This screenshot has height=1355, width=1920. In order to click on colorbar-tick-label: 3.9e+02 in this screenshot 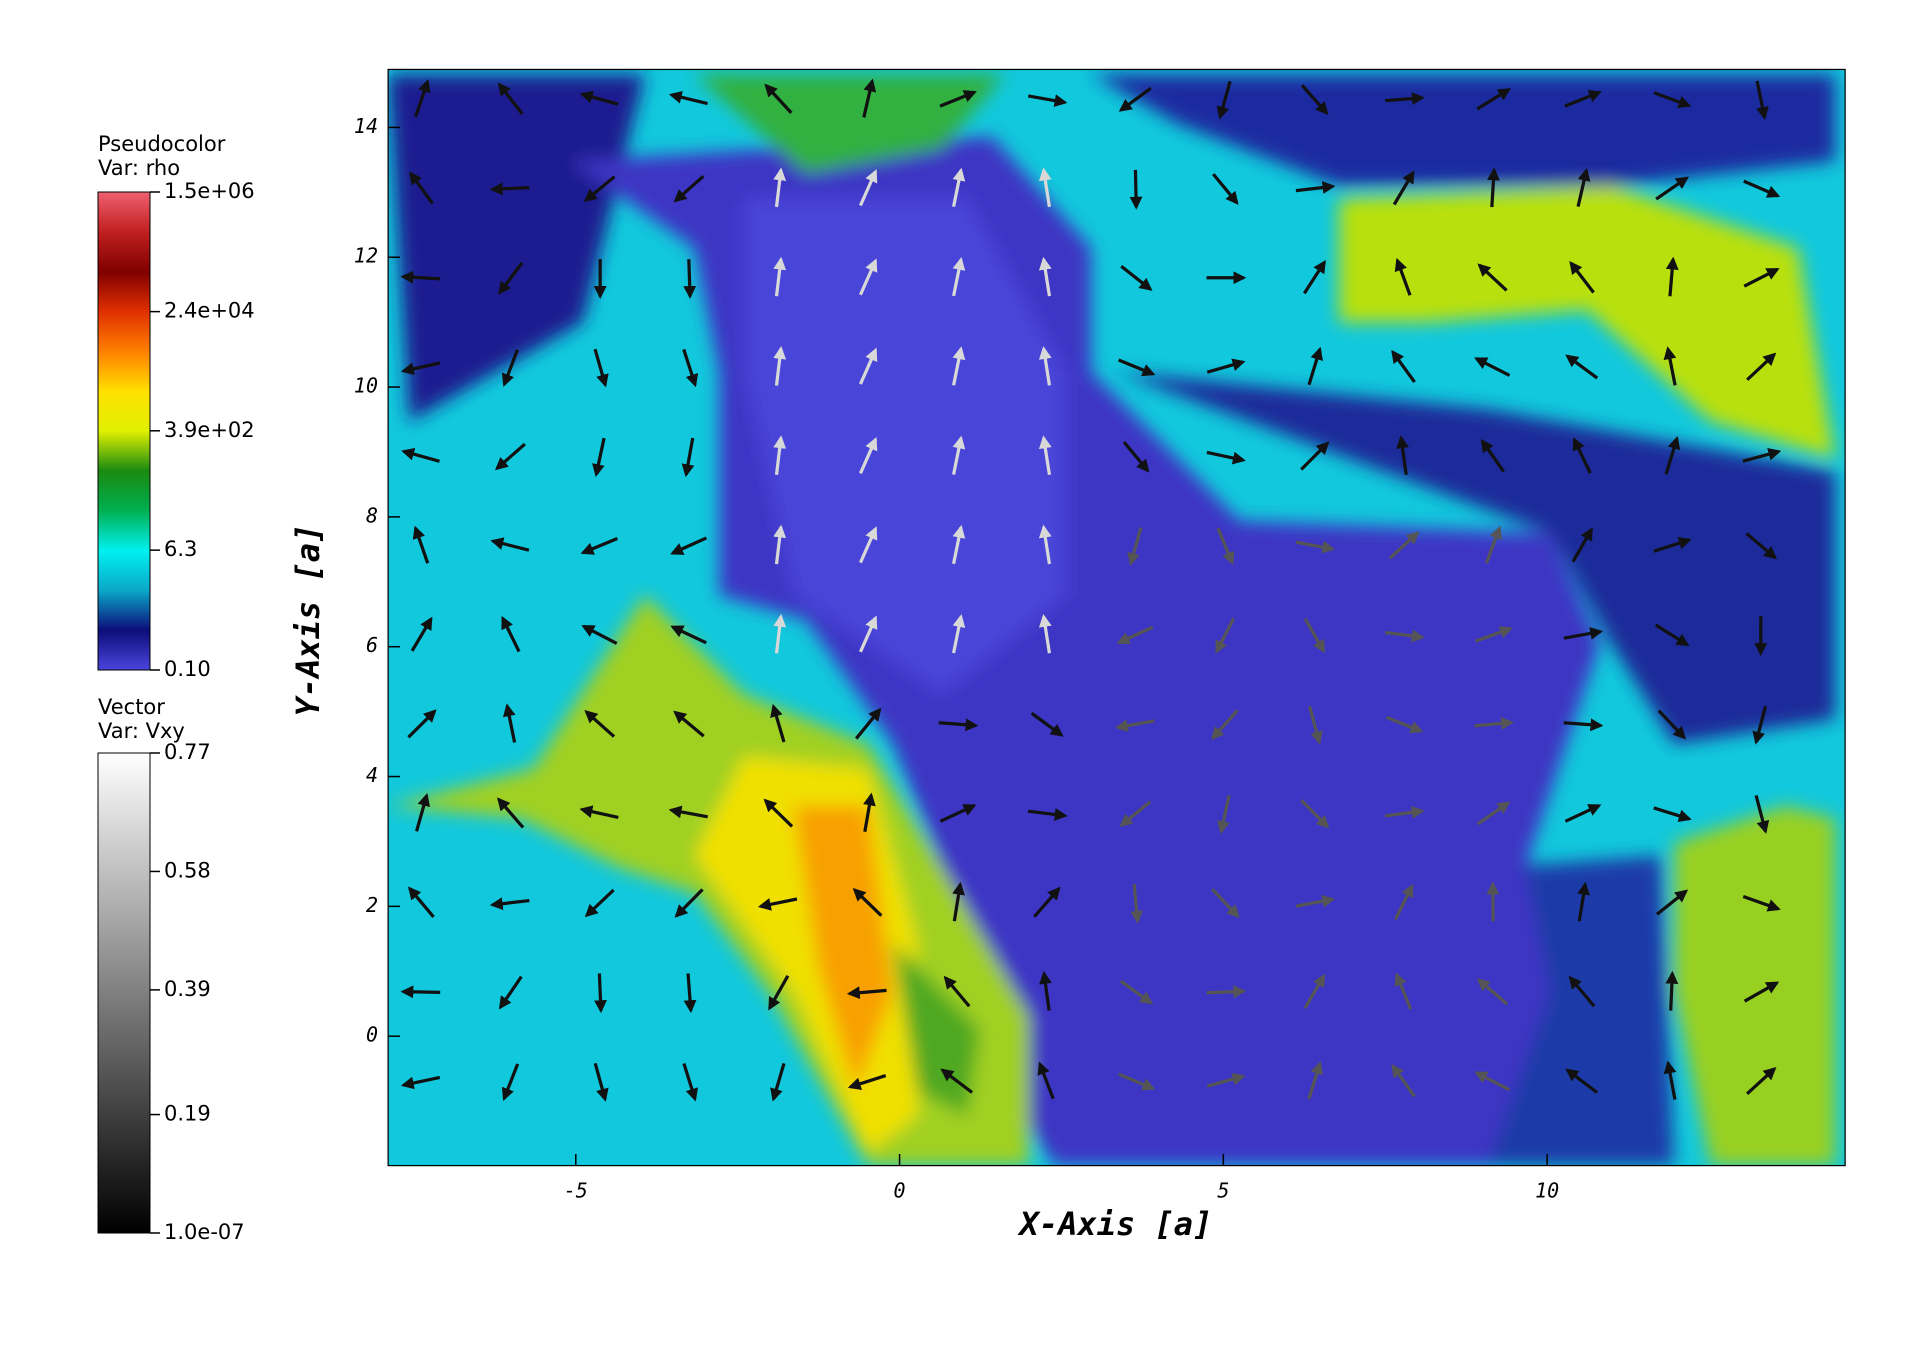, I will do `click(209, 430)`.